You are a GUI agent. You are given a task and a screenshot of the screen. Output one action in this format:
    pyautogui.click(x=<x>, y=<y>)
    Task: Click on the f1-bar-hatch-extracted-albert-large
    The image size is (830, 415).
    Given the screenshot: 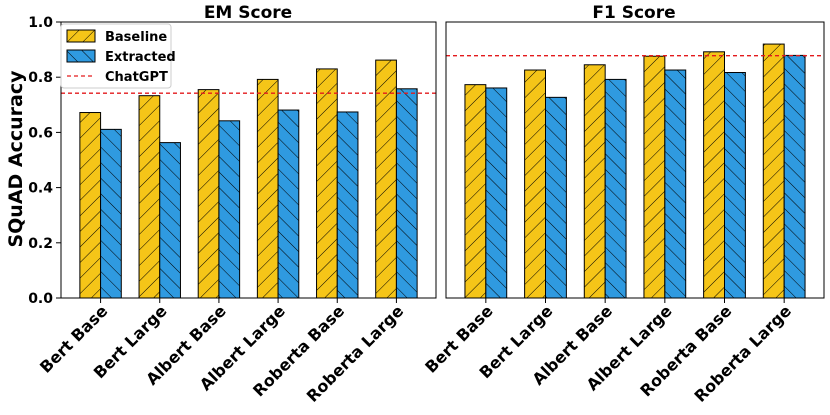 What is the action you would take?
    pyautogui.click(x=675, y=184)
    